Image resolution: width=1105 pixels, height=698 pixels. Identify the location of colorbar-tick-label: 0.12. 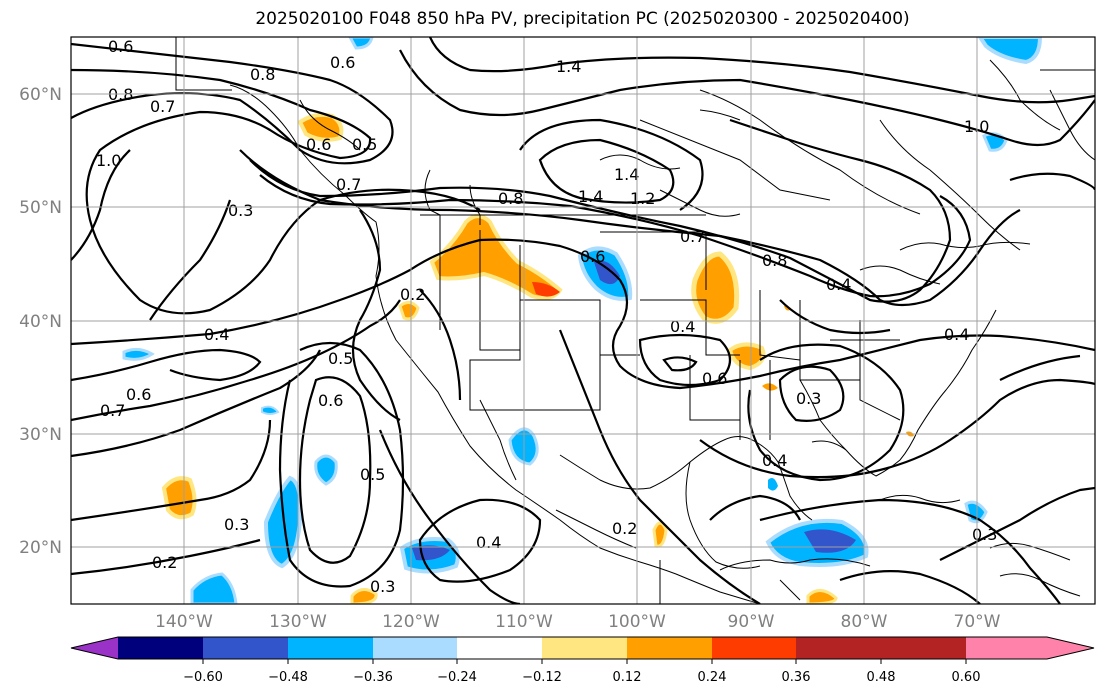
(627, 677).